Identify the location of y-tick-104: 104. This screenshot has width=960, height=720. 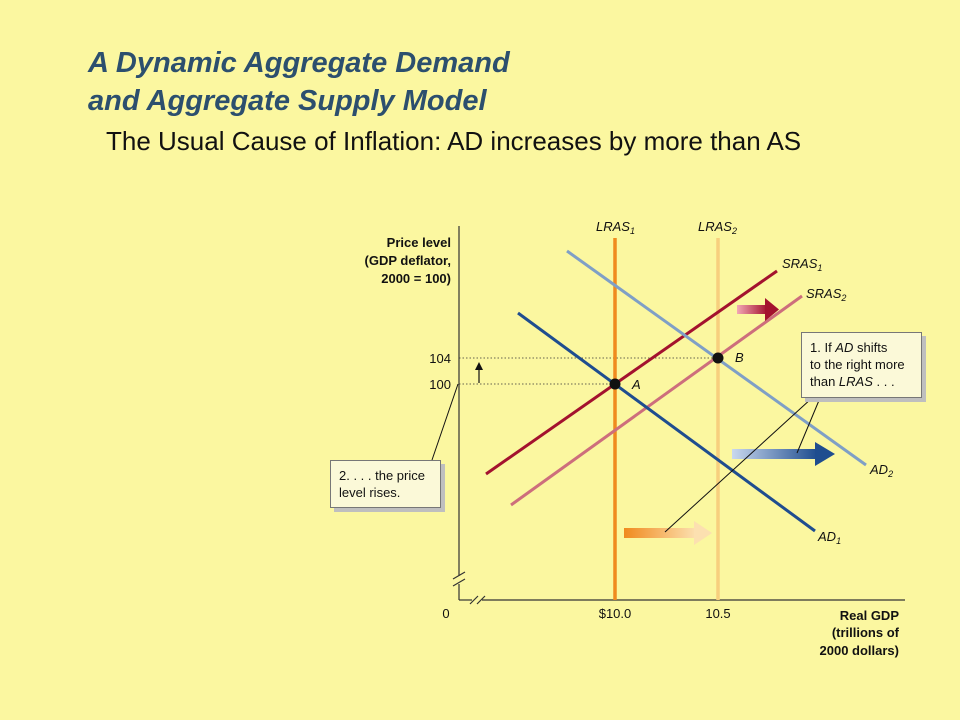
(440, 358).